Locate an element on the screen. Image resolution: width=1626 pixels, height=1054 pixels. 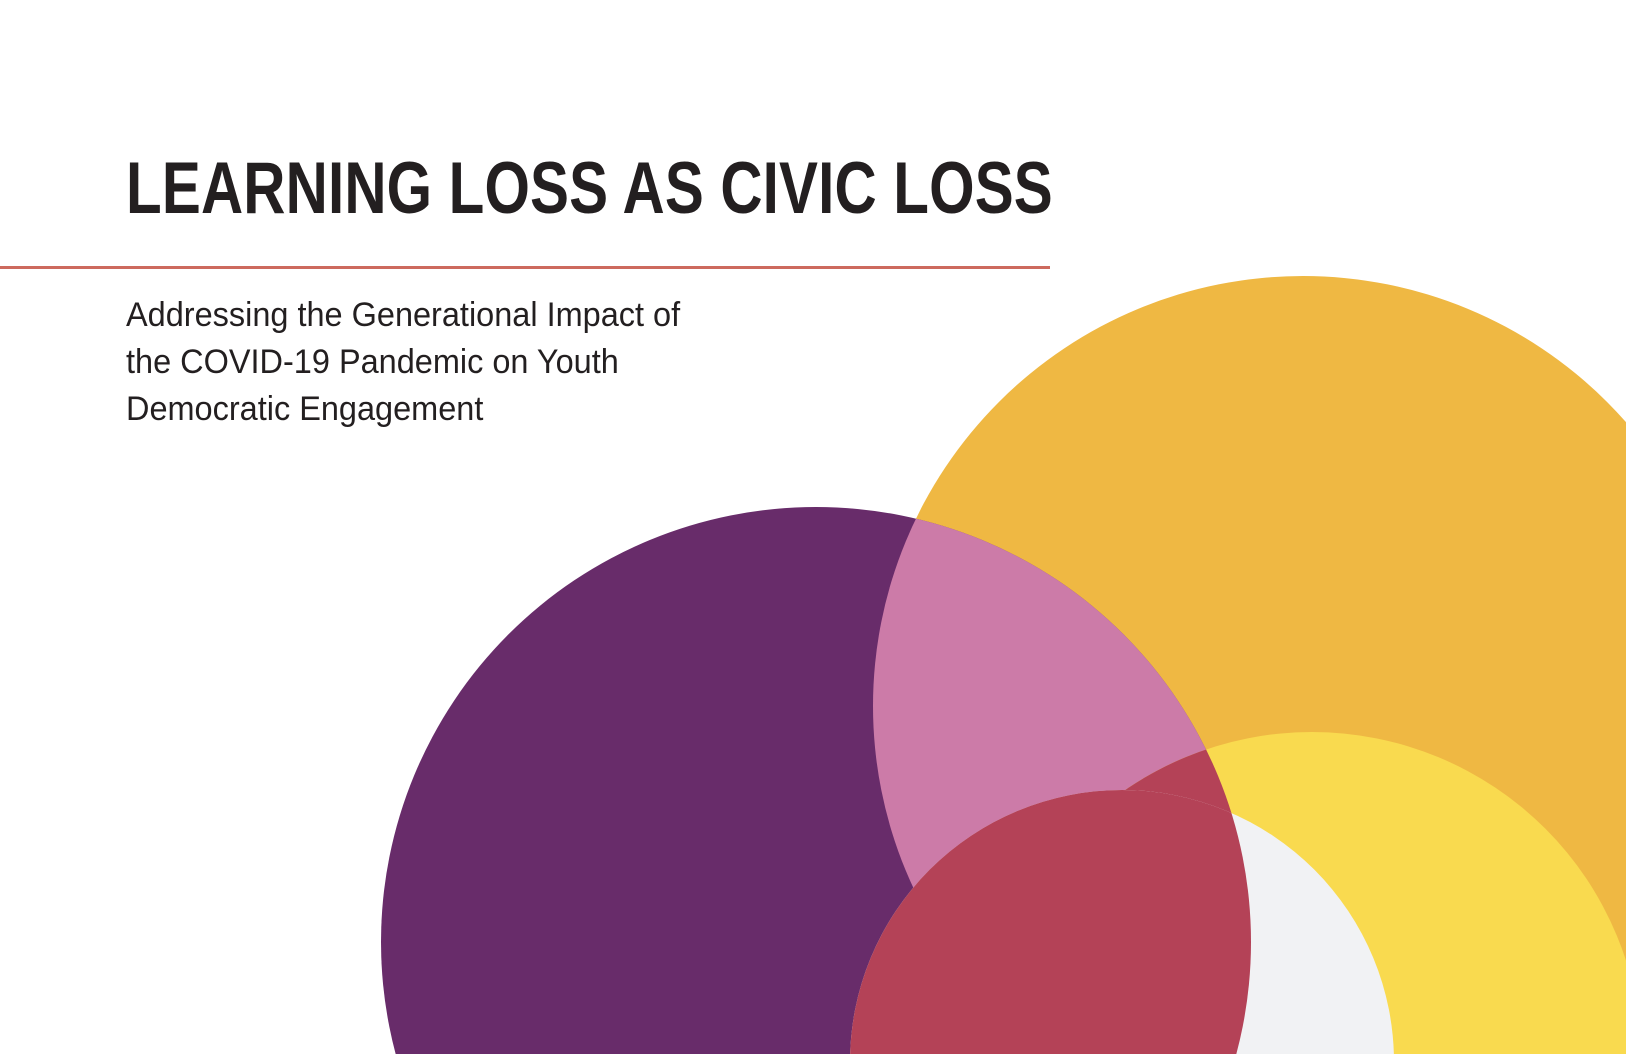
page-title: LEARNING LOSS AS CIVIC LOSS is located at coordinates (589, 188).